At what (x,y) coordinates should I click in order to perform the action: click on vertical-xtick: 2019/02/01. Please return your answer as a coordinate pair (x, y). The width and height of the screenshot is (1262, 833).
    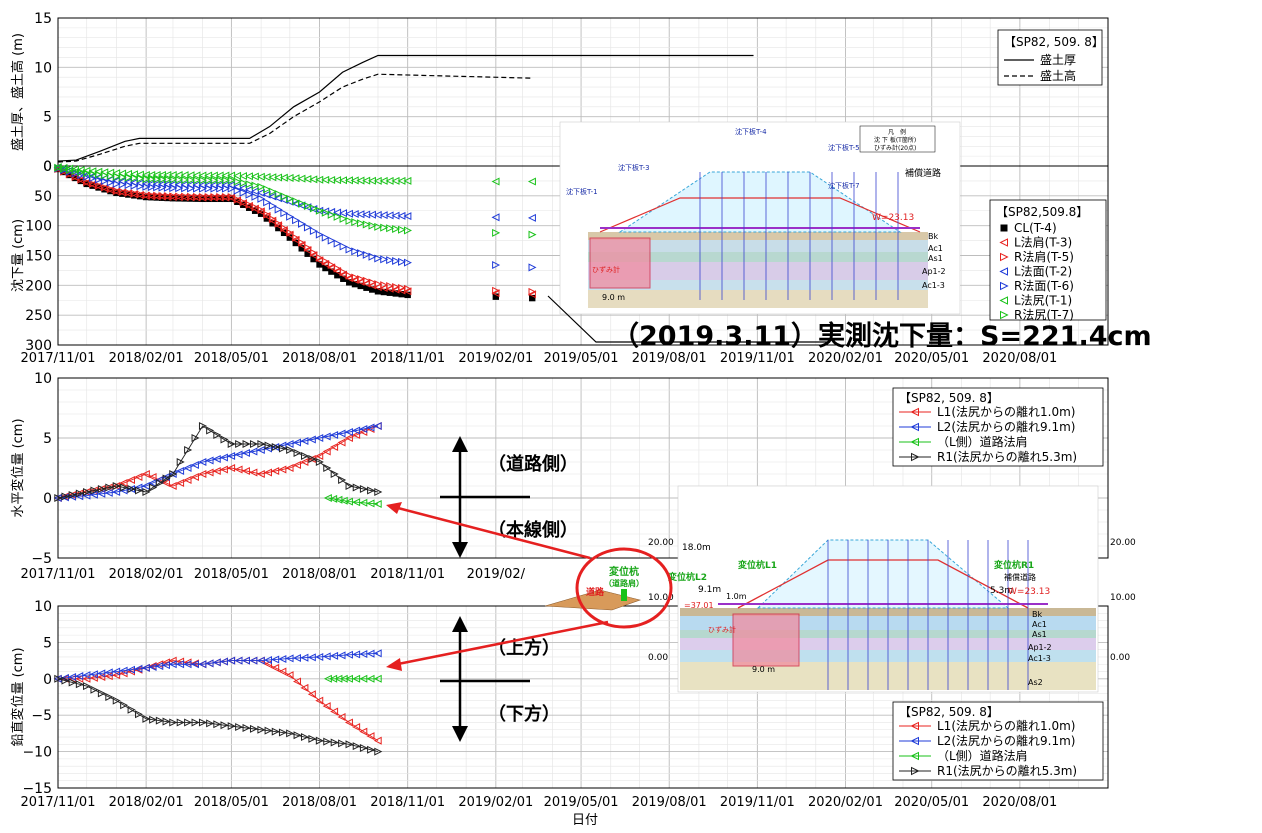
    Looking at the image, I should click on (495, 802).